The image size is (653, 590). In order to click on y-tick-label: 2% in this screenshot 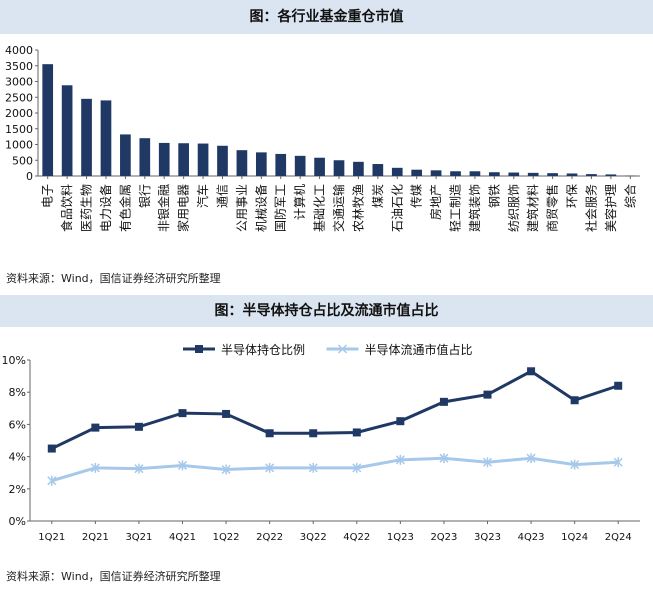, I will do `click(17, 489)`.